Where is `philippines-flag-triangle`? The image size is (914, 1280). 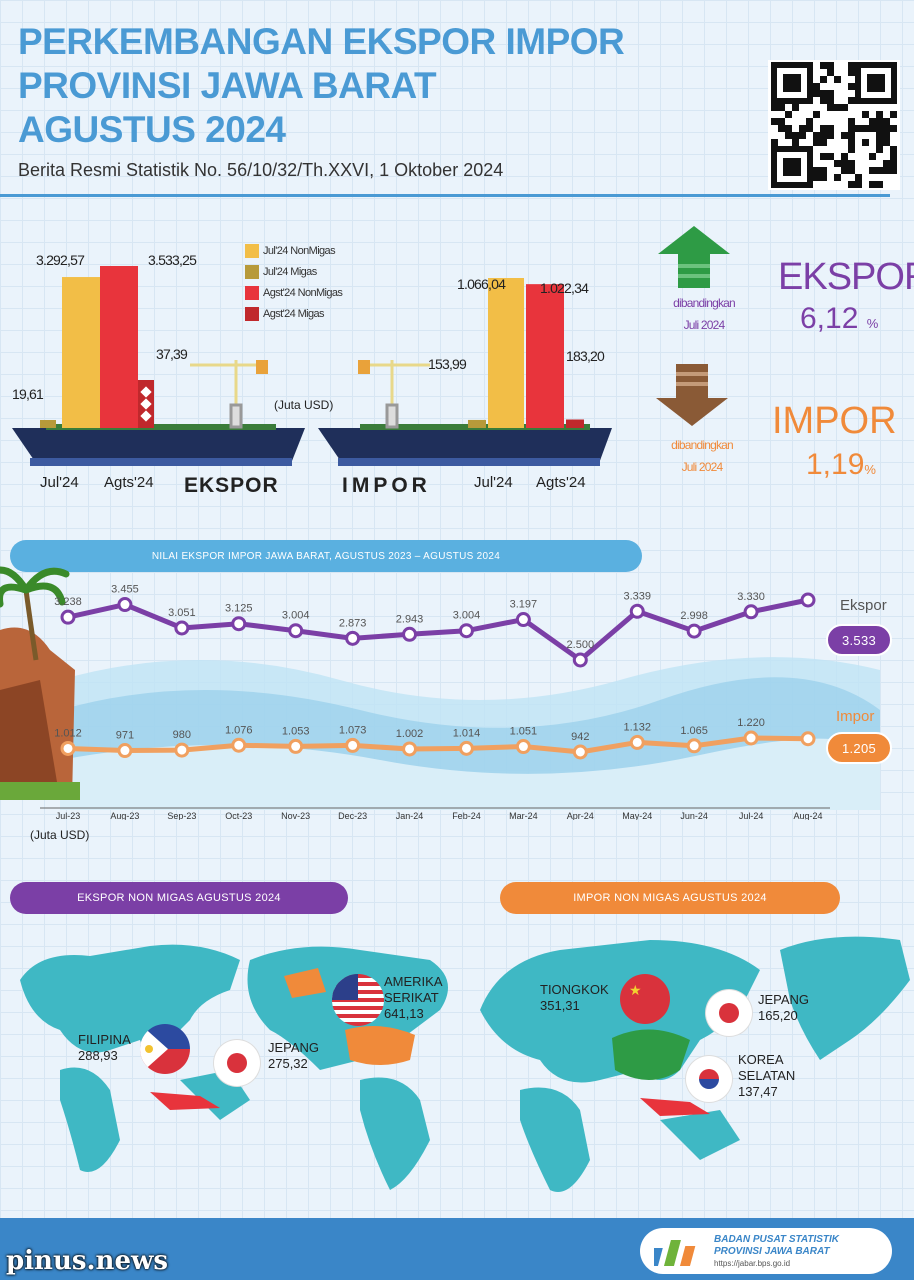 philippines-flag-triangle is located at coordinates (154, 1049).